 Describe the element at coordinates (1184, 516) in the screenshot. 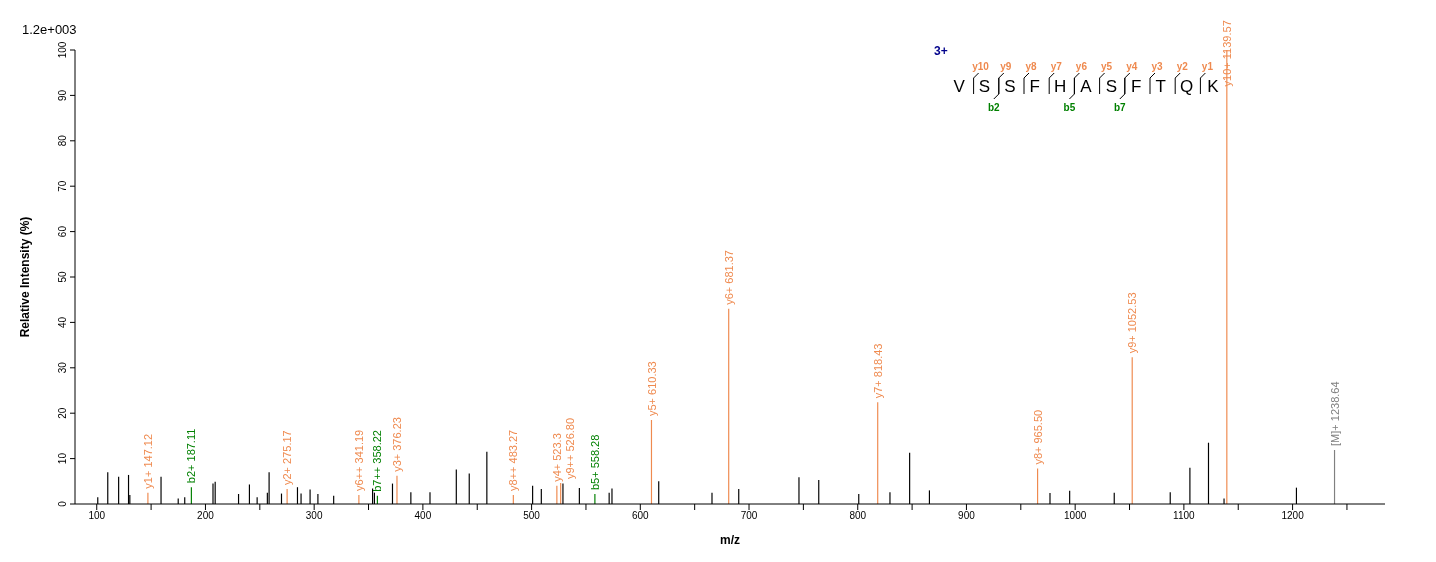

I see `x-tick-label: 1100` at that location.